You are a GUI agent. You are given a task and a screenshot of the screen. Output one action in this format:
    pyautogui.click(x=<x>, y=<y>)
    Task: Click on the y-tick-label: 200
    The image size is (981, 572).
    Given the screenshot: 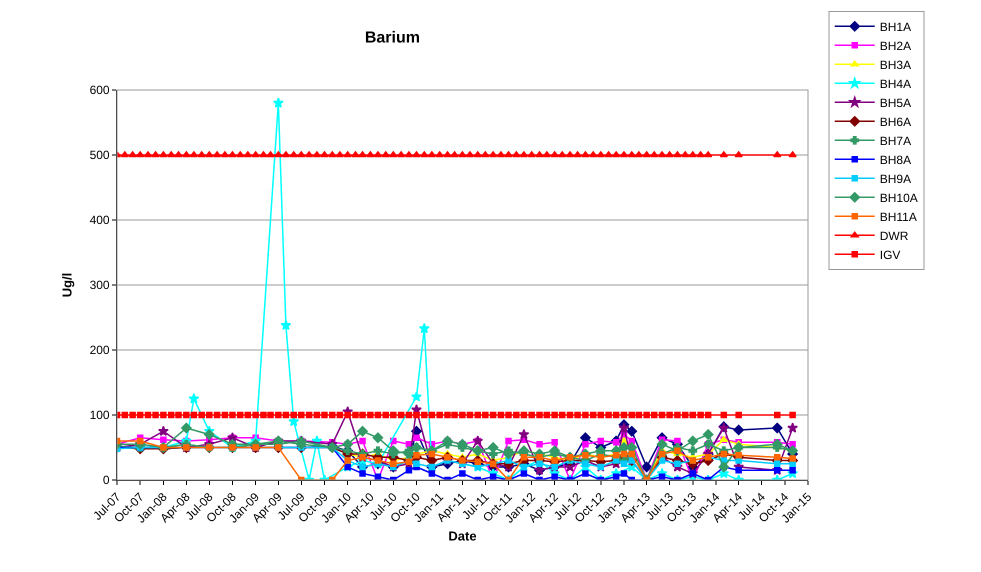 What is the action you would take?
    pyautogui.click(x=100, y=350)
    